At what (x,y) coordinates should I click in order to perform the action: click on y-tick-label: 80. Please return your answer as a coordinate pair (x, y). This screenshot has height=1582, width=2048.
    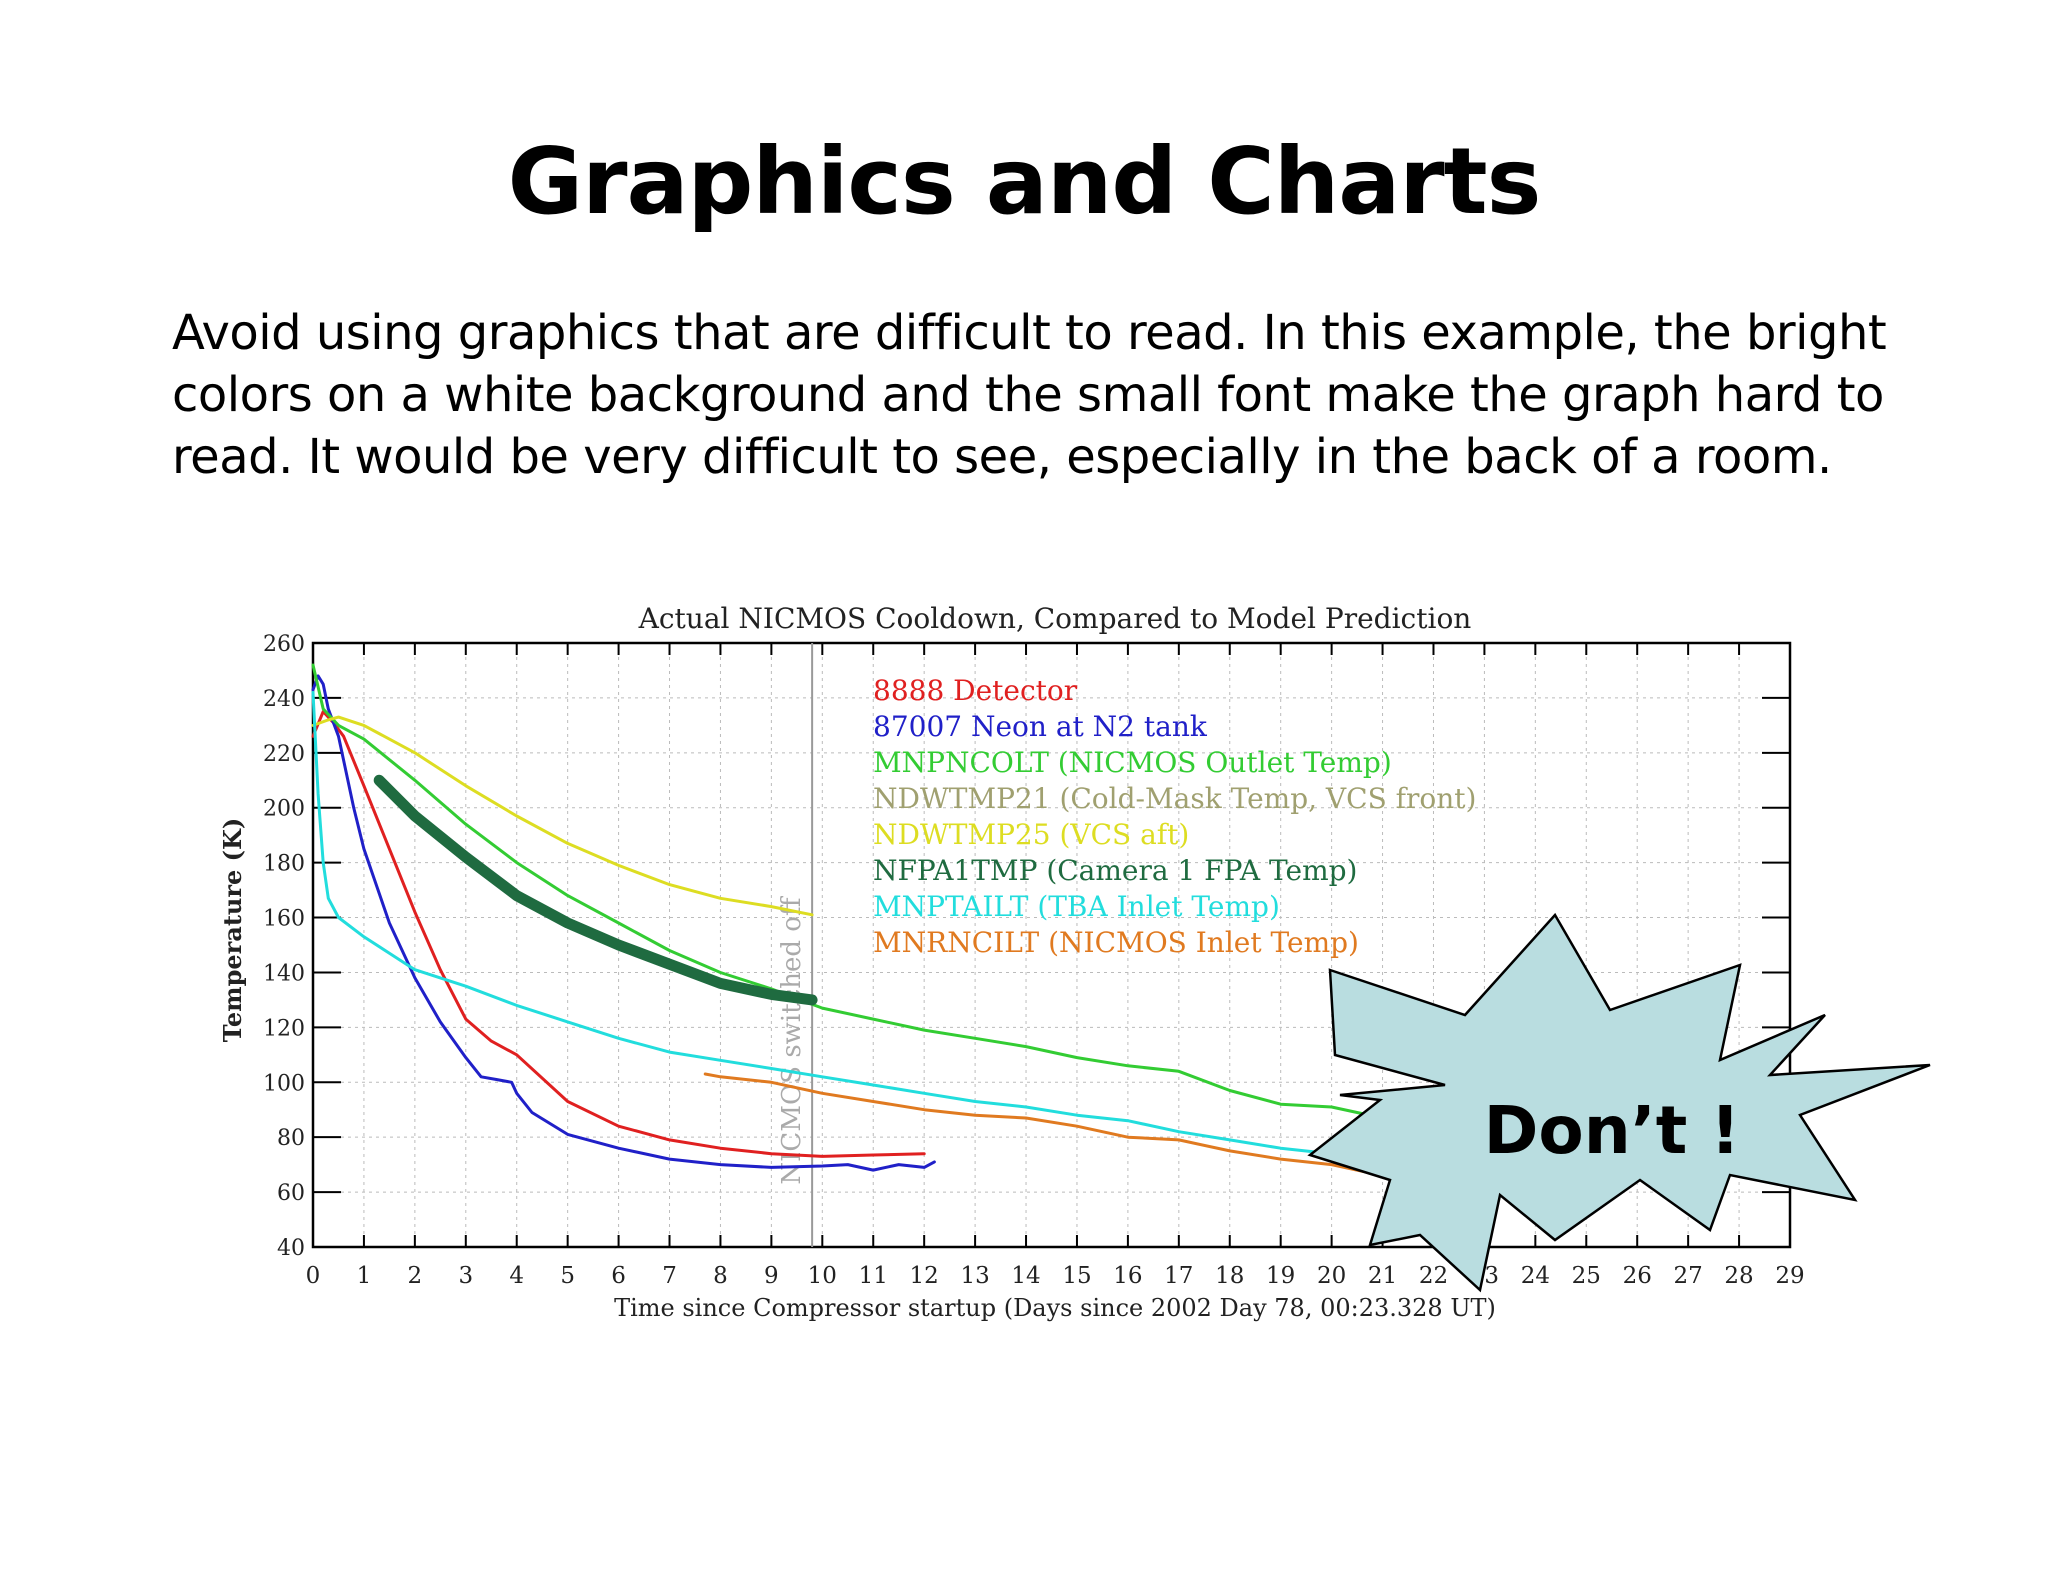
    Looking at the image, I should click on (291, 1138).